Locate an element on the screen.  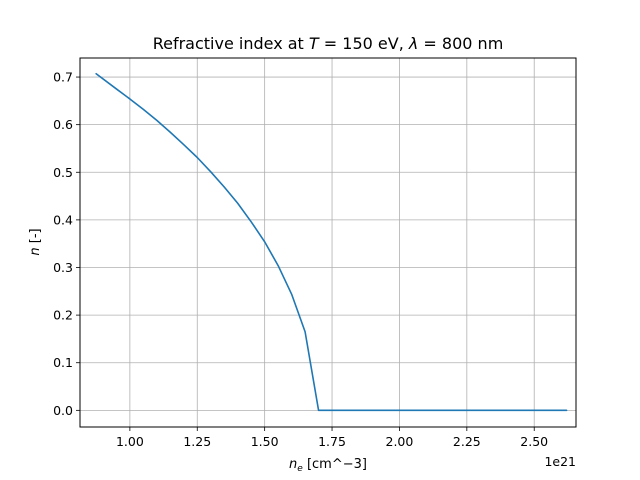
y-axis-label: n [-] is located at coordinates (35, 241).